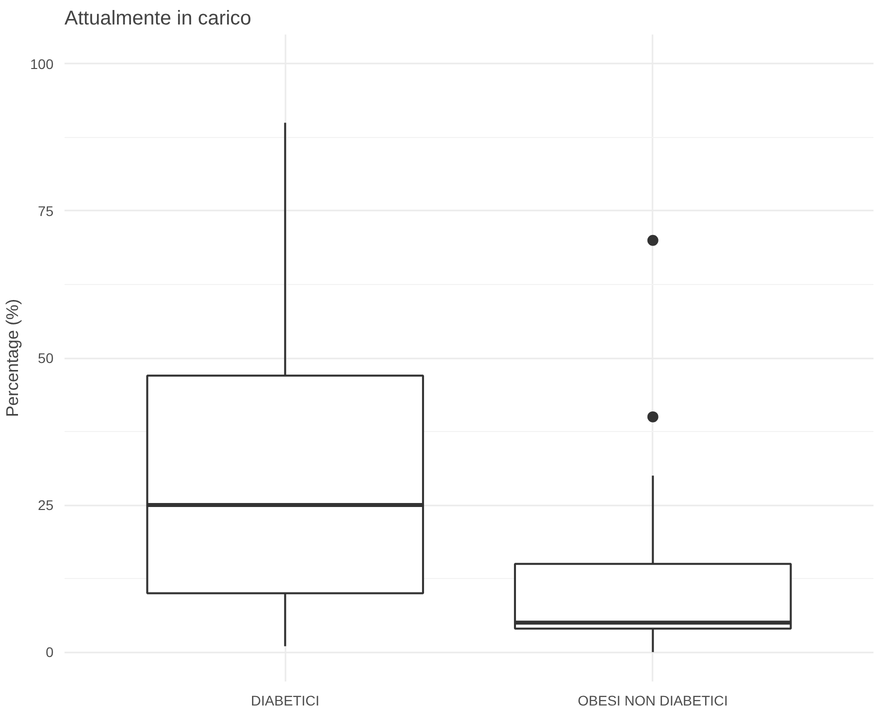 The height and width of the screenshot is (711, 878). What do you see at coordinates (46, 210) in the screenshot?
I see `y-tick-label: 75` at bounding box center [46, 210].